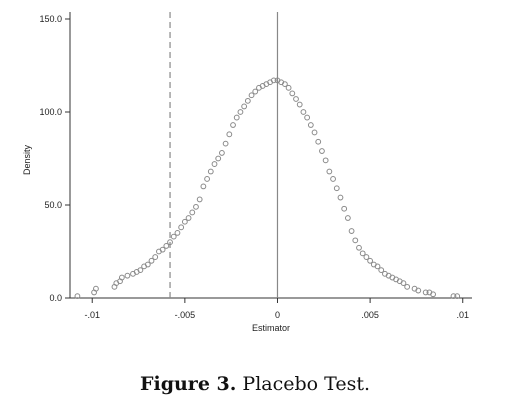 The image size is (510, 420). I want to click on figure-caption-label: Figure 3., so click(188, 384).